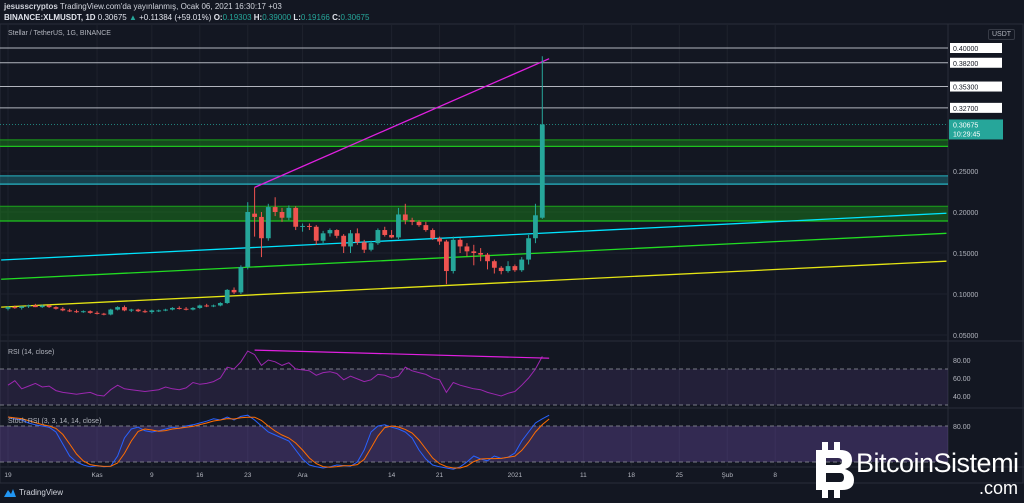  I want to click on time-tick-label: 25, so click(680, 475).